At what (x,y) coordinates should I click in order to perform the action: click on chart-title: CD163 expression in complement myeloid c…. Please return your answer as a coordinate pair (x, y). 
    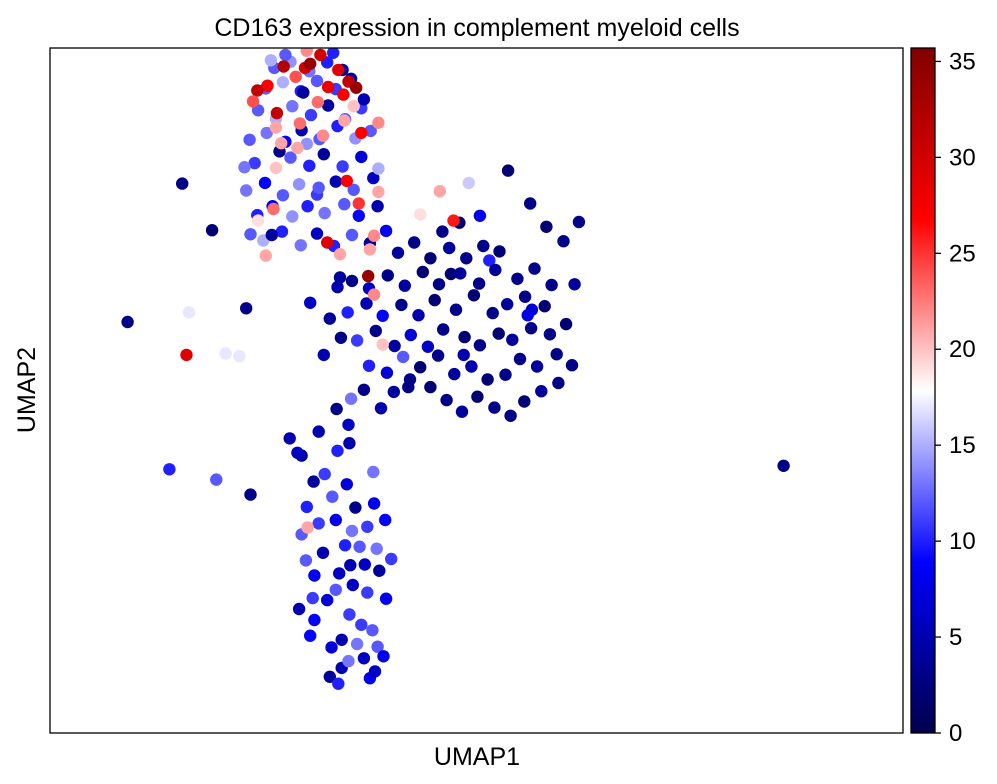
    Looking at the image, I should click on (476, 28).